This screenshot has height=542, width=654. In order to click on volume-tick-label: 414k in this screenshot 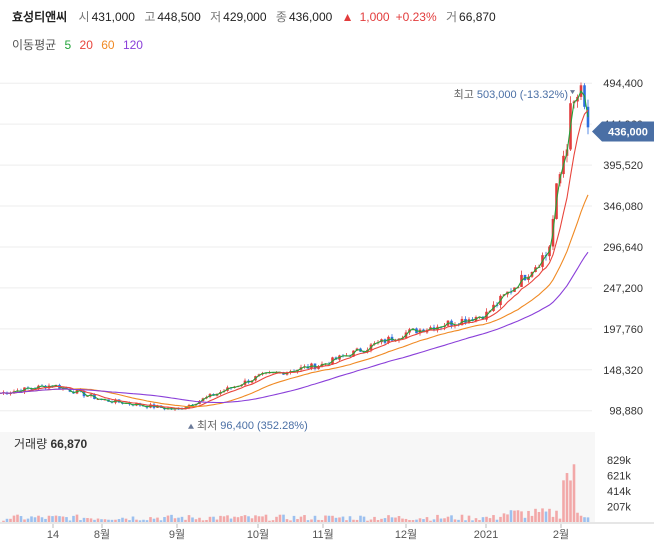, I will do `click(619, 492)`.